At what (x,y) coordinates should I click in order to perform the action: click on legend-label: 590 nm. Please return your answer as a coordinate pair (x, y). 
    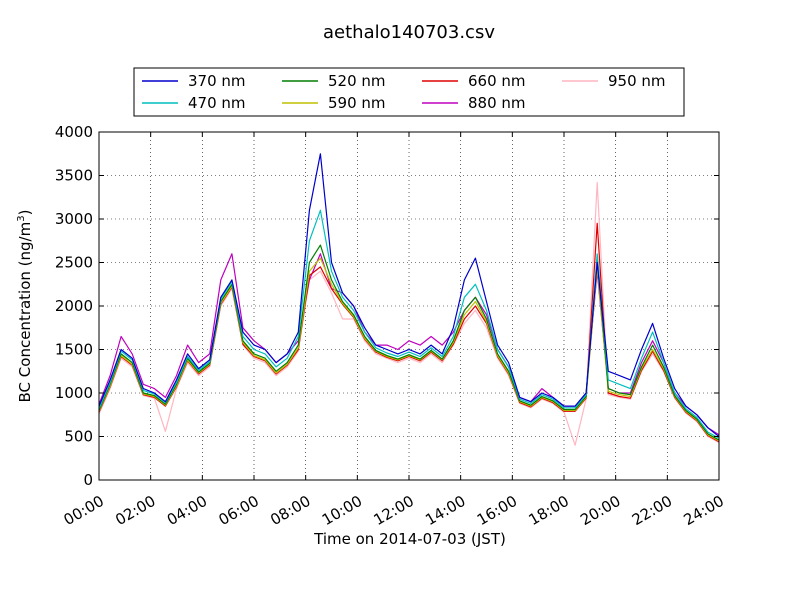
    Looking at the image, I should click on (357, 103).